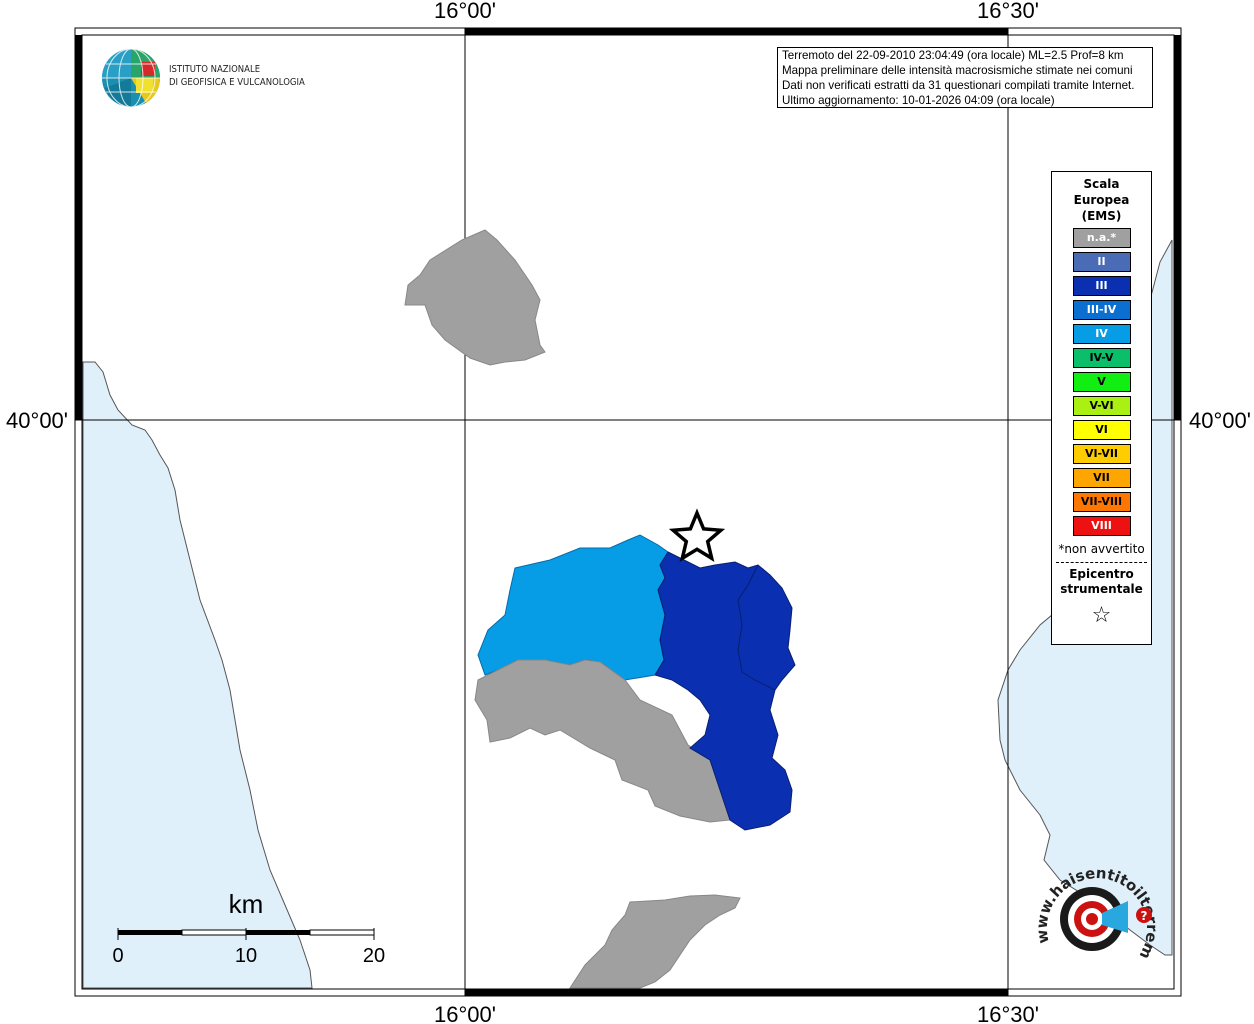  What do you see at coordinates (1101, 549) in the screenshot?
I see `legend-note: *non avvertito` at bounding box center [1101, 549].